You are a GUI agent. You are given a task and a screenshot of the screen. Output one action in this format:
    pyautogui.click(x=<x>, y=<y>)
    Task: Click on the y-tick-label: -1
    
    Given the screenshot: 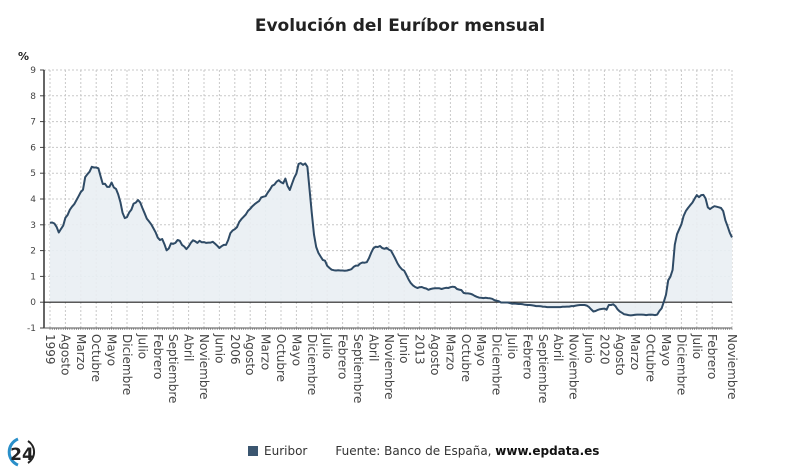 What is the action you would take?
    pyautogui.click(x=31, y=329)
    